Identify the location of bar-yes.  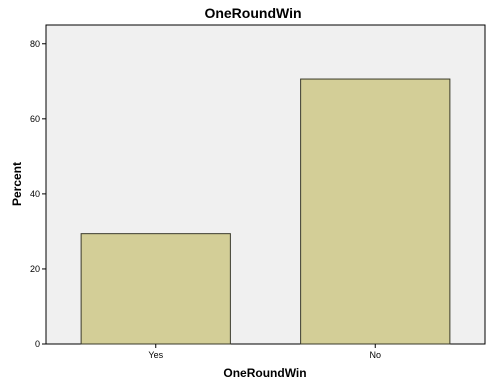
(155, 289).